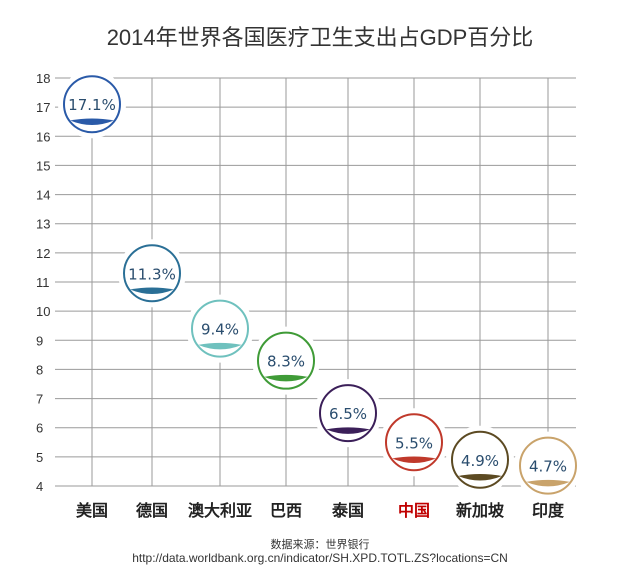 This screenshot has width=640, height=572. What do you see at coordinates (92, 510) in the screenshot?
I see `x-tick-label: 美国` at bounding box center [92, 510].